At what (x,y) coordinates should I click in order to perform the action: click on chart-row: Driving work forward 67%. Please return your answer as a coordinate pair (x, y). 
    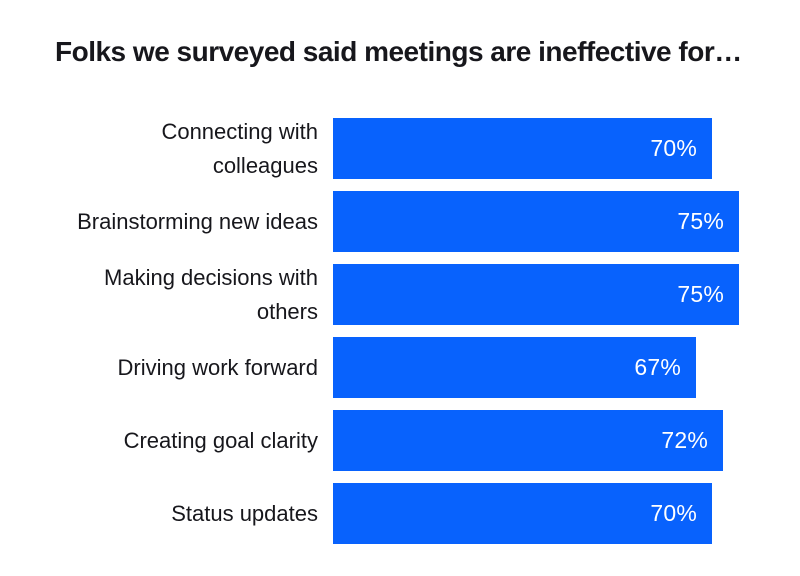
    Looking at the image, I should click on (400, 367).